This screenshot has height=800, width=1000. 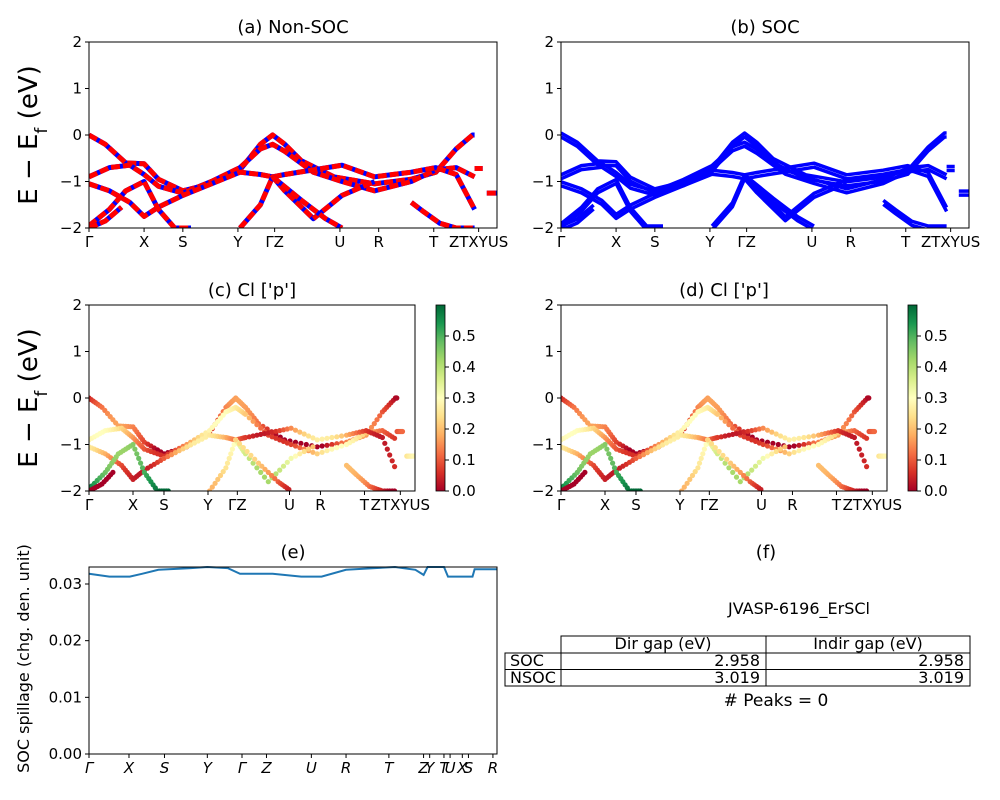 What do you see at coordinates (798, 609) in the screenshot?
I see `material-id: JVASP-6196_ErSCl` at bounding box center [798, 609].